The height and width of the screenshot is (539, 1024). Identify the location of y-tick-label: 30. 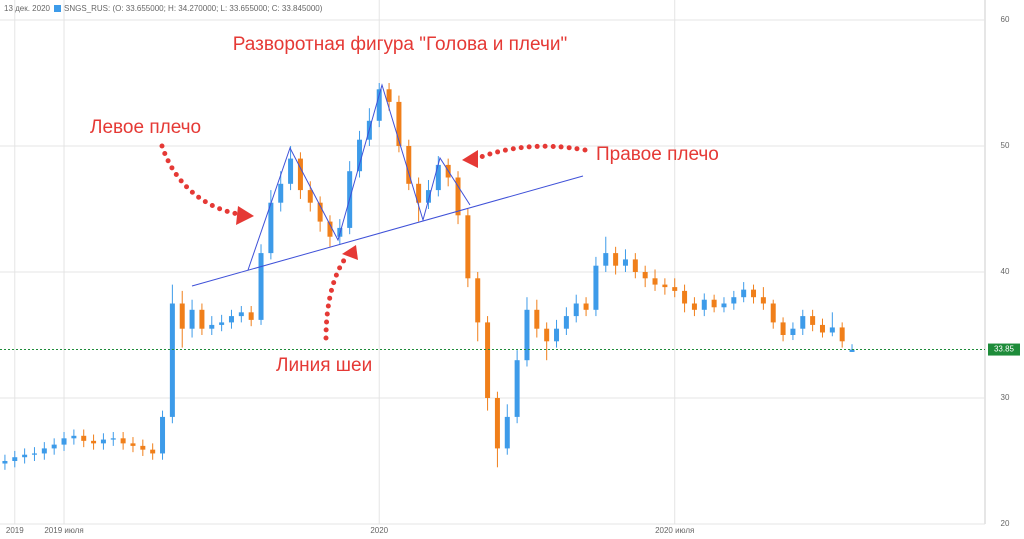
(1005, 397).